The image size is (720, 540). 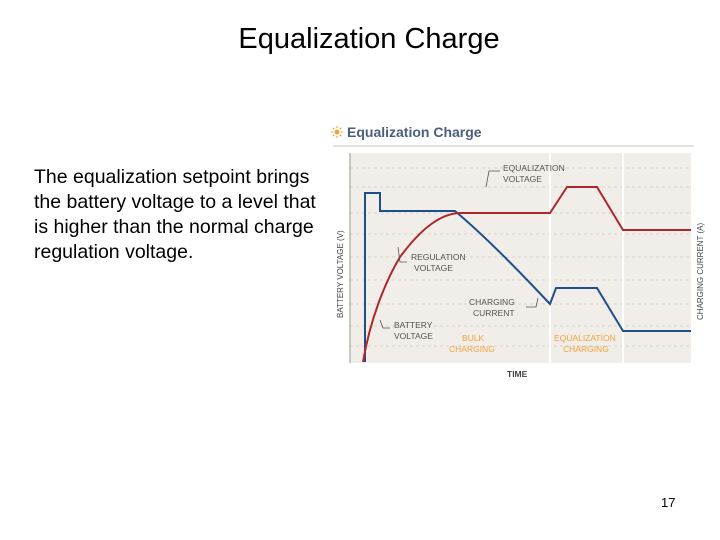 What do you see at coordinates (494, 313) in the screenshot?
I see `charging-current-label-2: CURRENT` at bounding box center [494, 313].